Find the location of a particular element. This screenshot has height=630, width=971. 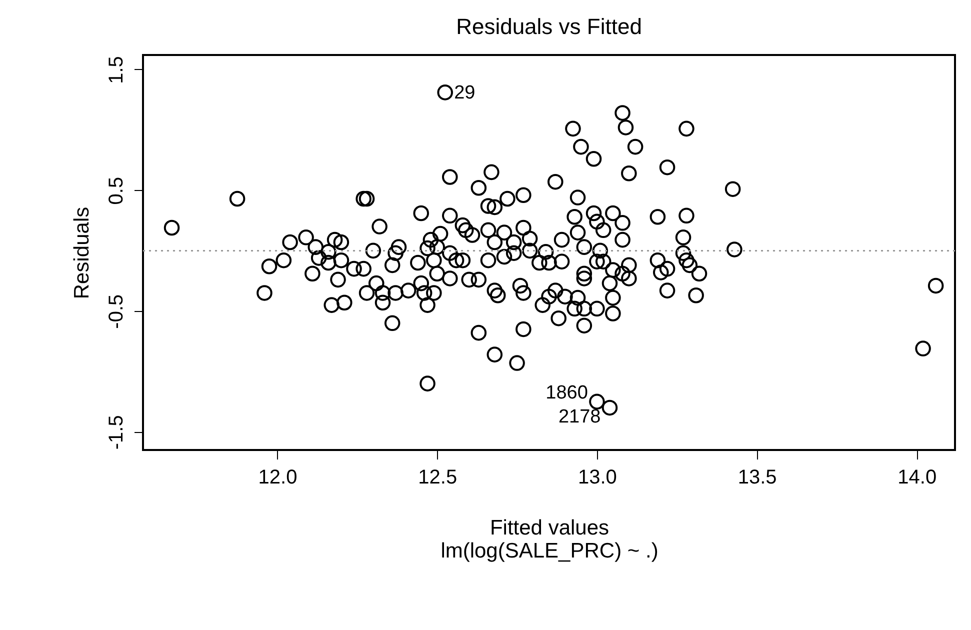

x-tick-label: 13.0 is located at coordinates (597, 477).